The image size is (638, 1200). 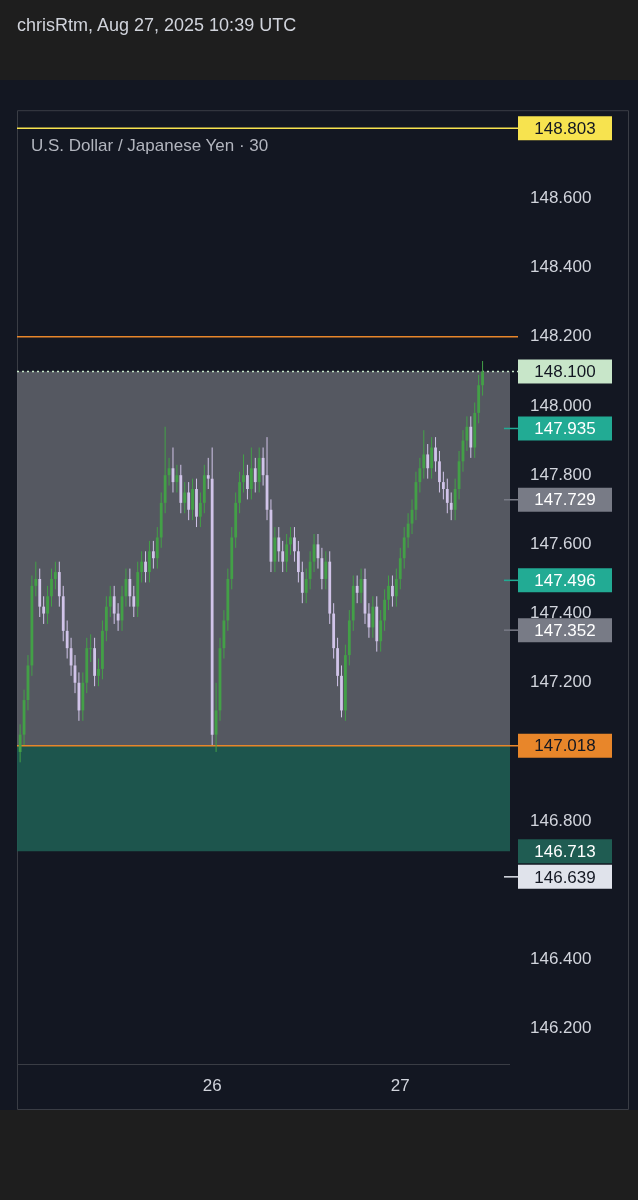 What do you see at coordinates (561, 474) in the screenshot?
I see `y-tick-label: 147.800` at bounding box center [561, 474].